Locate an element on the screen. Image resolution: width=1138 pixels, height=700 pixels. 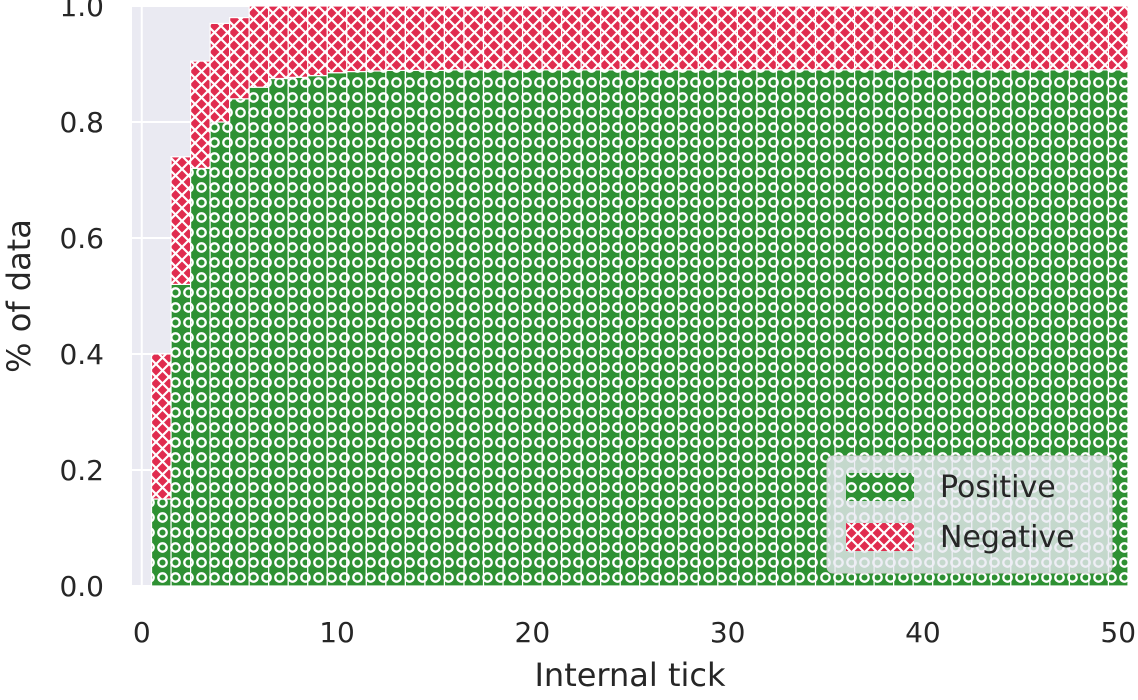
y-tick-label: 0.8 is located at coordinates (81, 122).